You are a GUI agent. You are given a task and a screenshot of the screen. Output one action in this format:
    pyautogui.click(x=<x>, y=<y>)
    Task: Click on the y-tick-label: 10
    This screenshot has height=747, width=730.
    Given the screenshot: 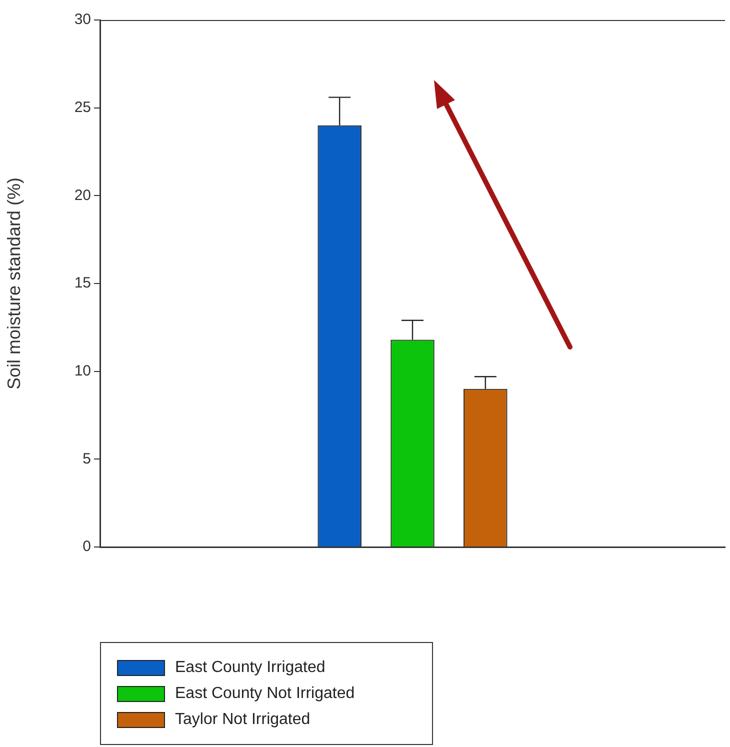 What is the action you would take?
    pyautogui.click(x=82, y=371)
    